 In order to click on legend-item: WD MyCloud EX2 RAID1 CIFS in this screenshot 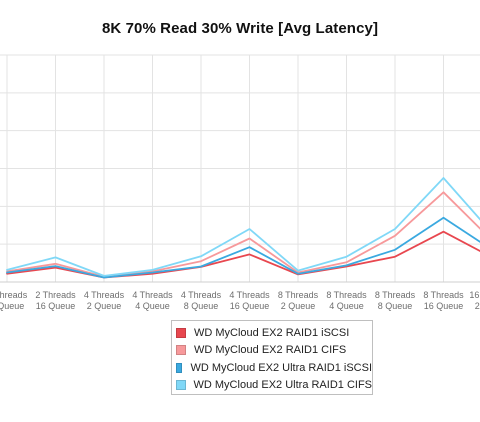, I will do `click(274, 351)`.